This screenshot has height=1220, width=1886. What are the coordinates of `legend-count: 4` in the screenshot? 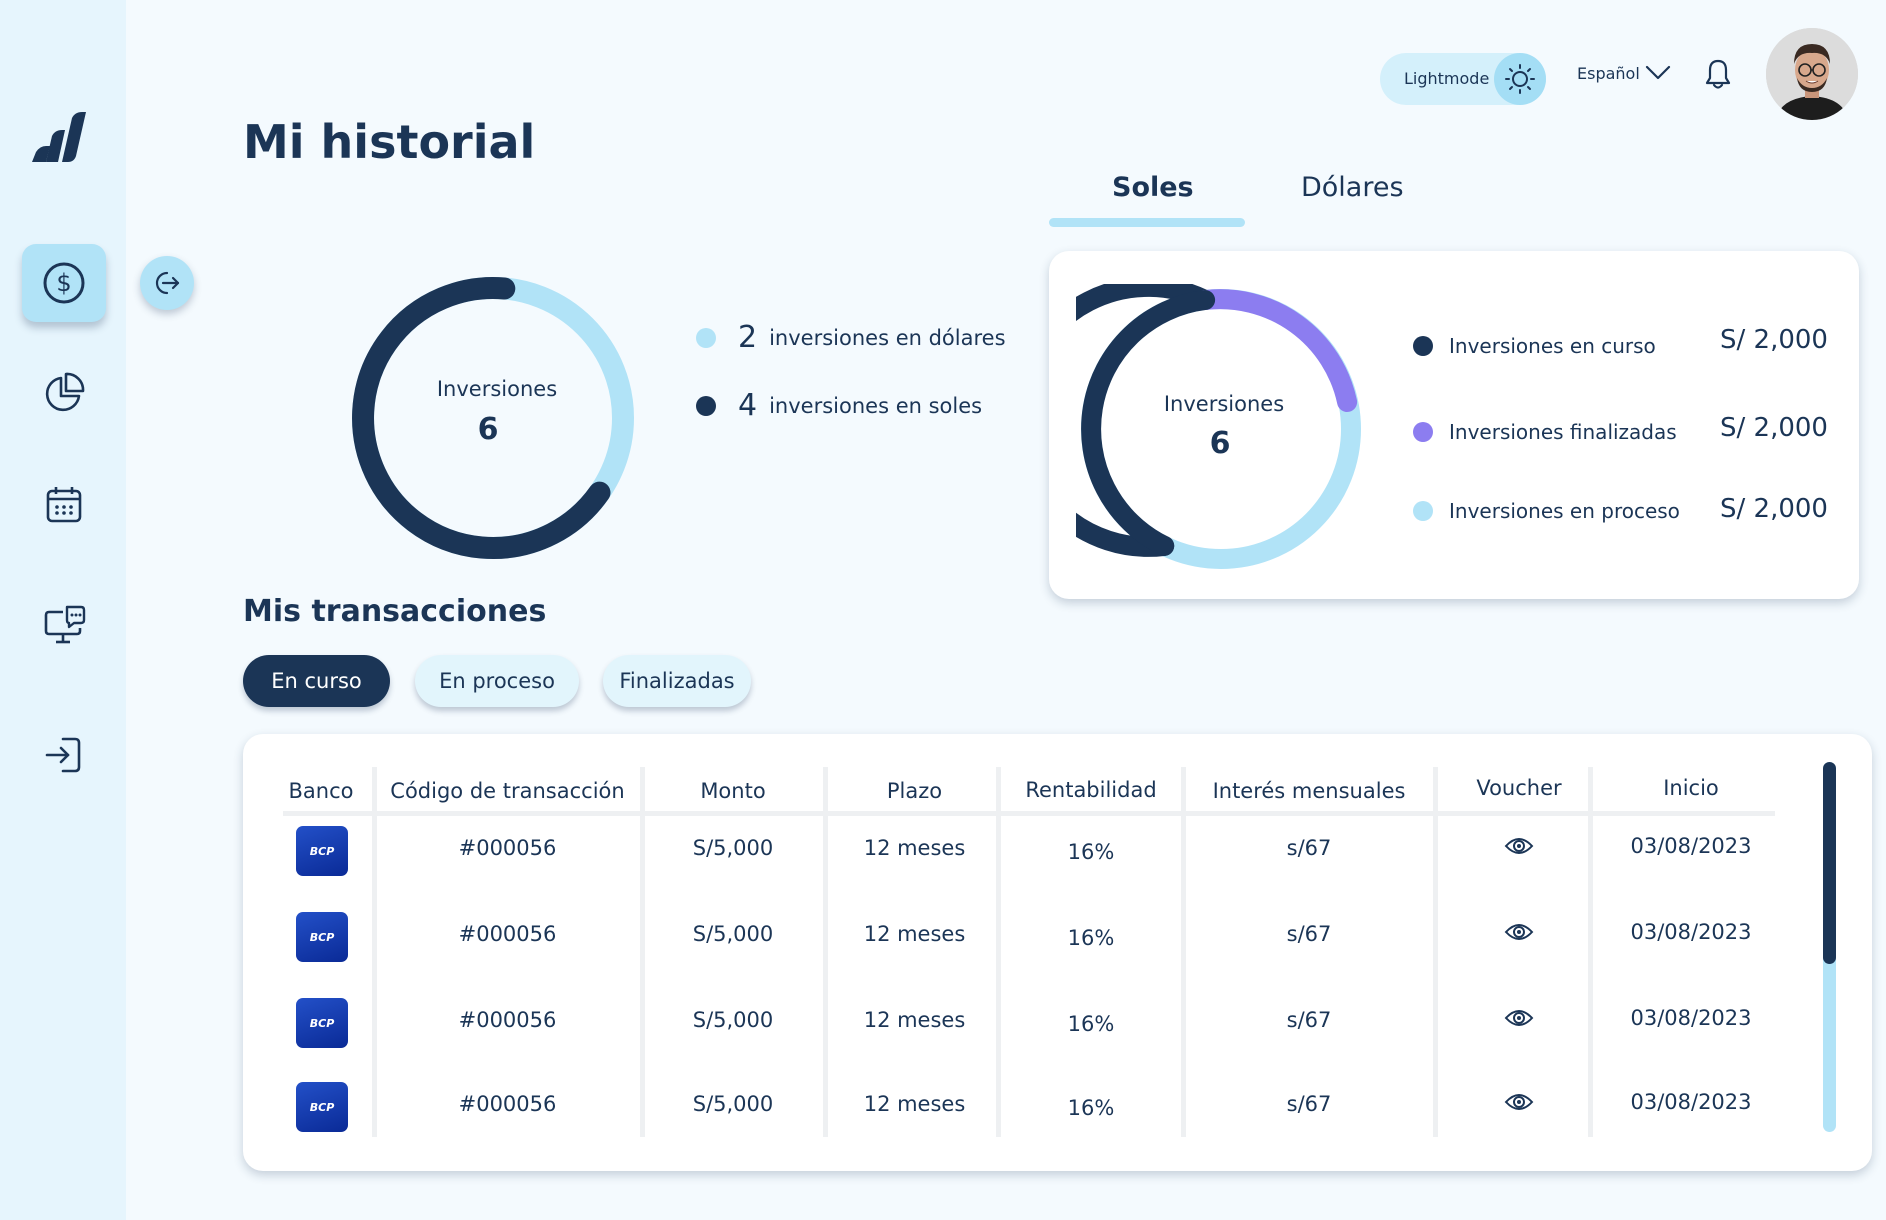 It's located at (748, 405).